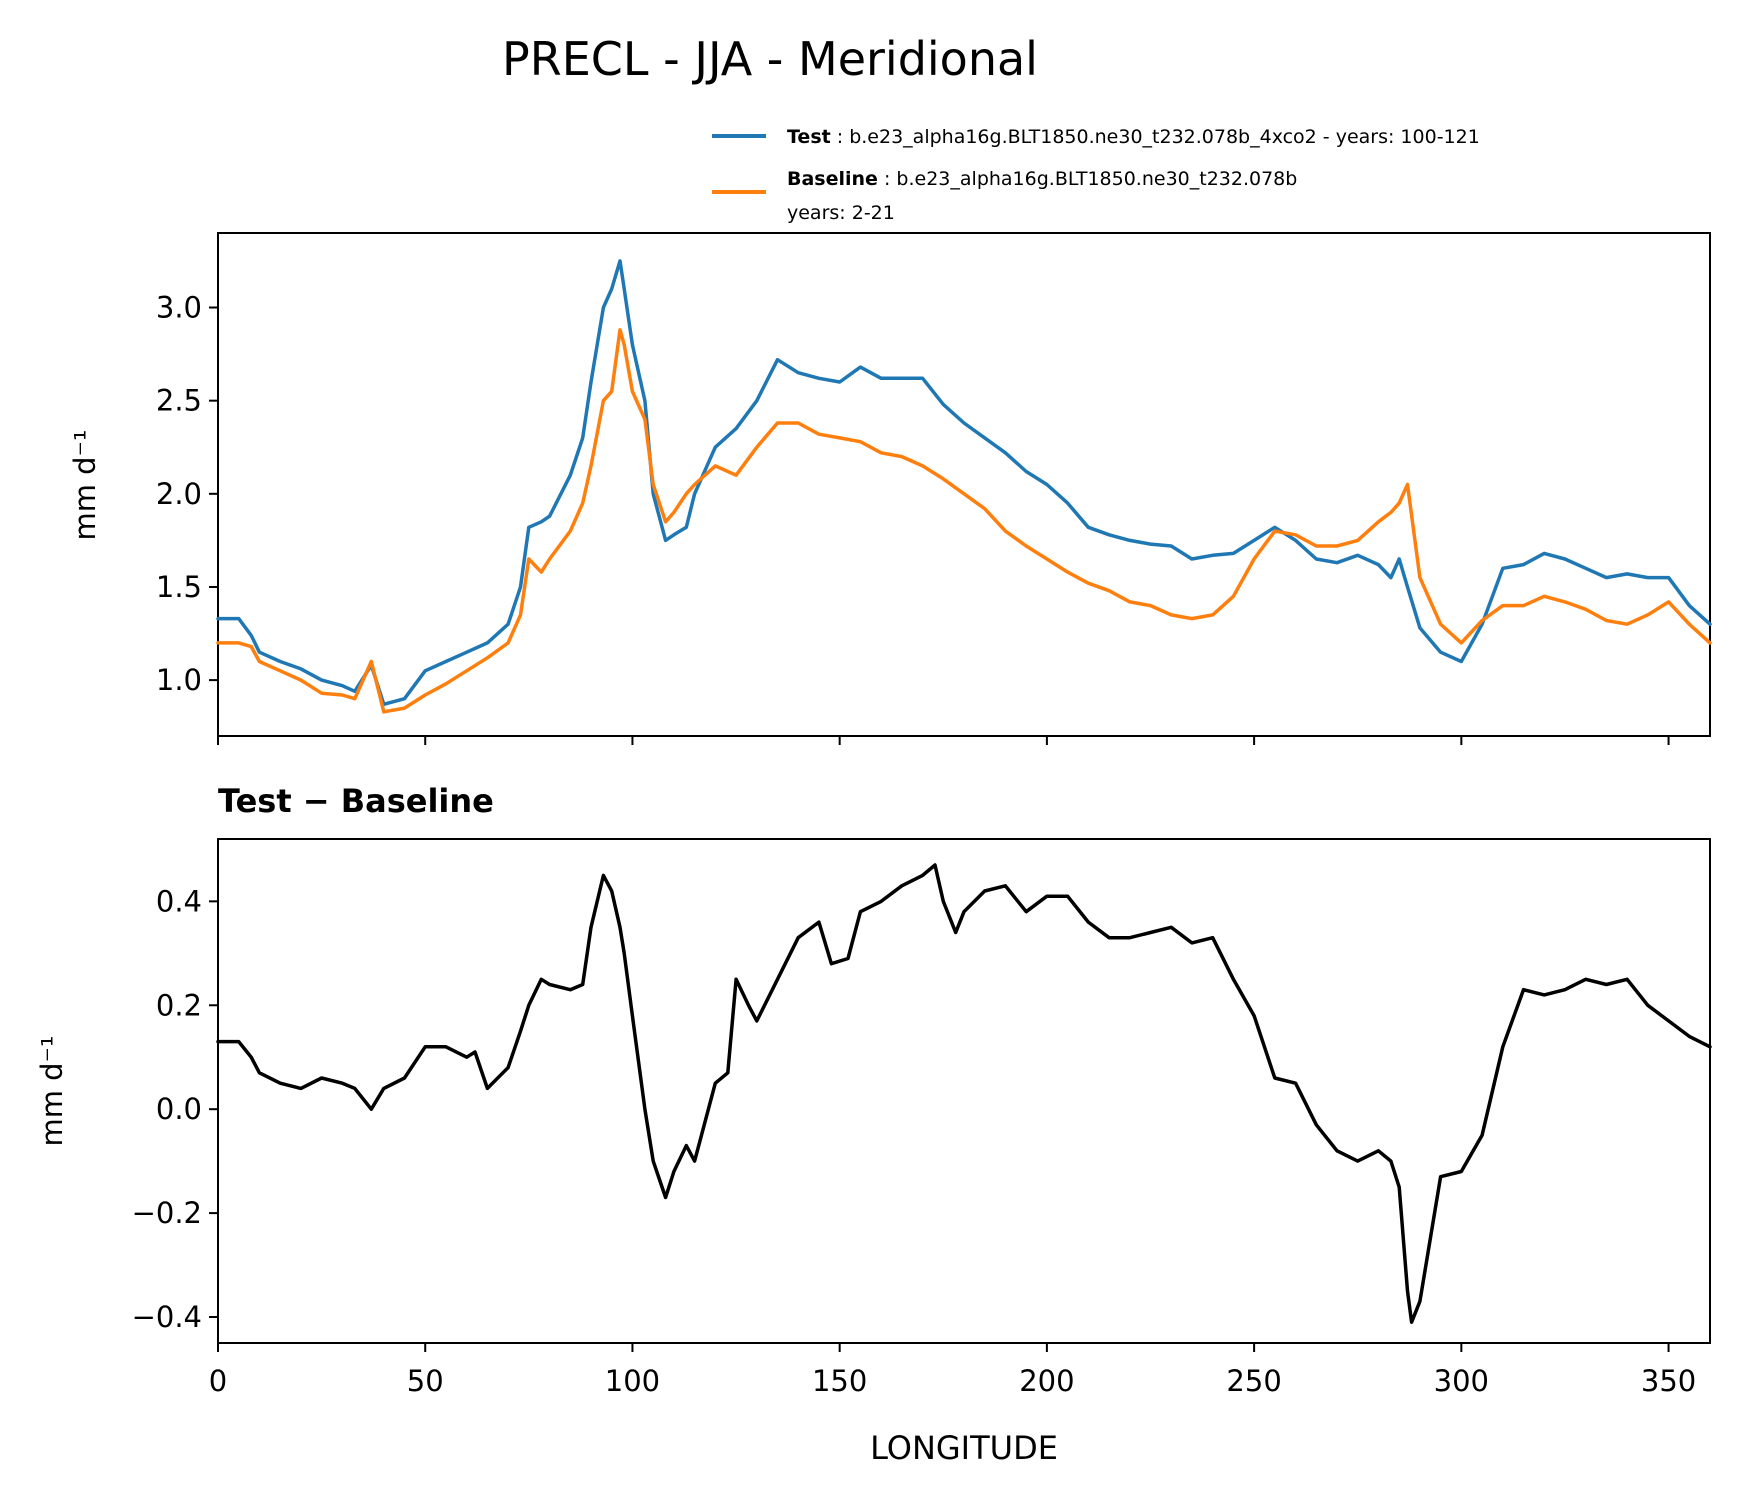 This screenshot has width=1738, height=1496. Describe the element at coordinates (52, 1090) in the screenshot. I see `bottom-y-axis-label: mm d⁻¹` at that location.